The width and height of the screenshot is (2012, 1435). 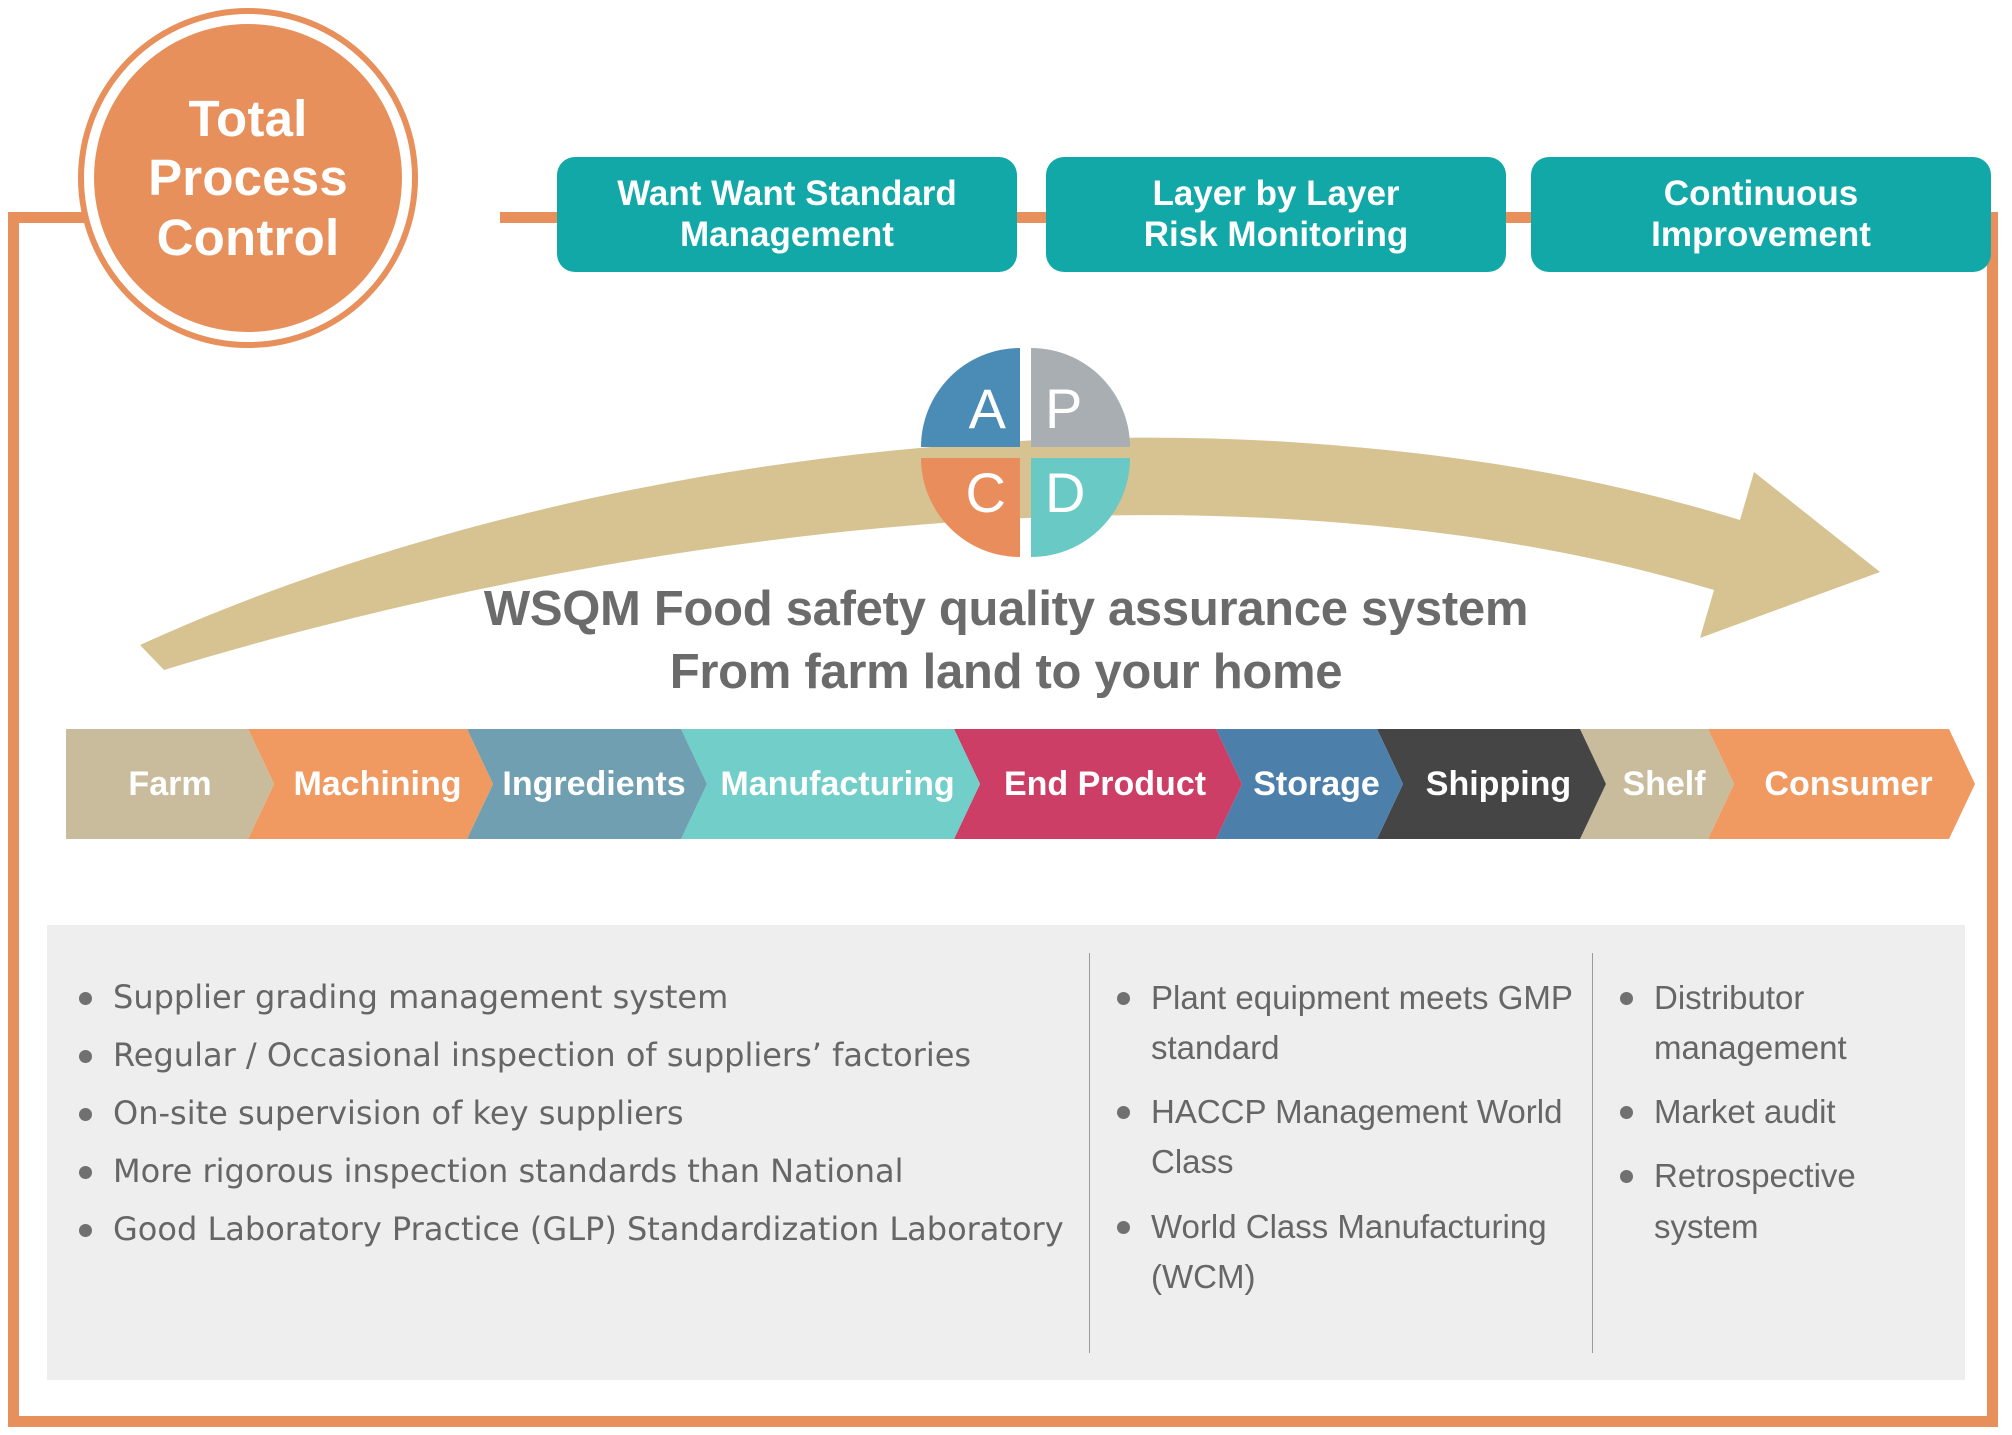 I want to click on bullet-item: Supplier grading management system, so click(x=574, y=997).